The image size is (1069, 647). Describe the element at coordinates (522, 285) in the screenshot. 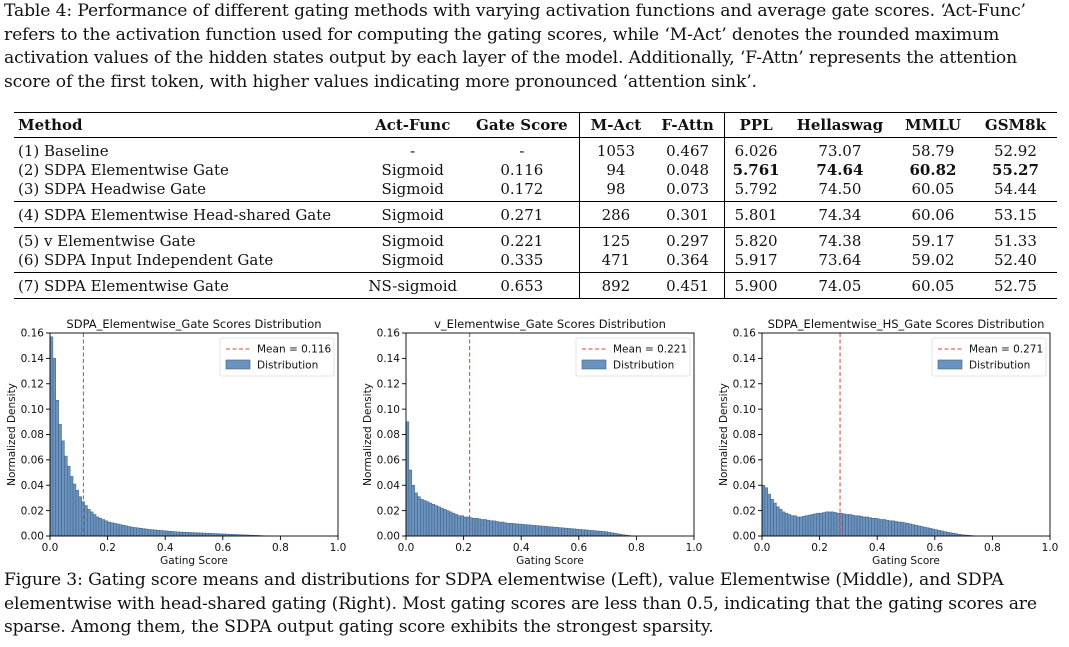

I see `cell-gate-score: 0.653` at that location.